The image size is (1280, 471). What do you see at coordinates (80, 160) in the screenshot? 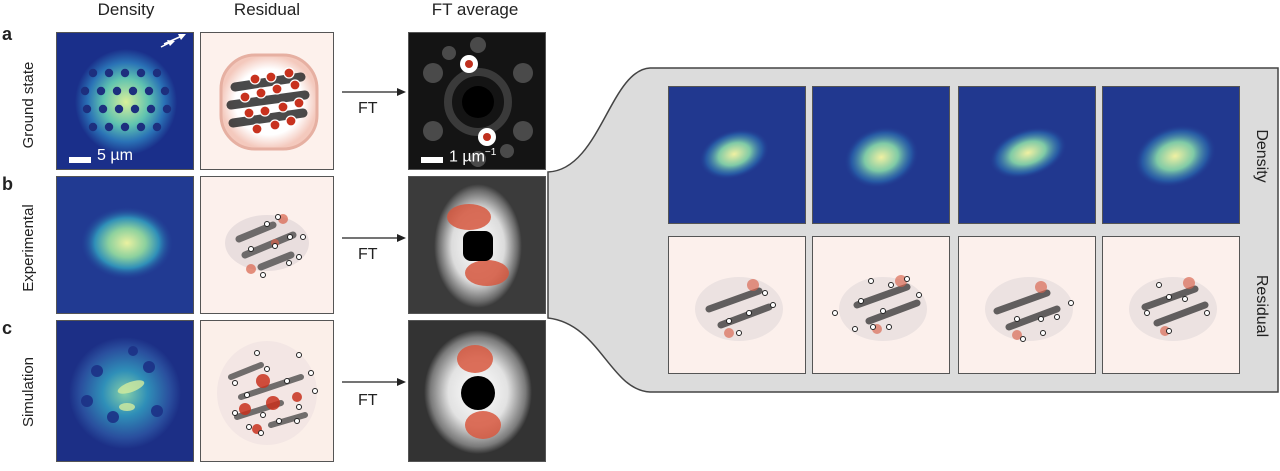
I see `scale-bar` at bounding box center [80, 160].